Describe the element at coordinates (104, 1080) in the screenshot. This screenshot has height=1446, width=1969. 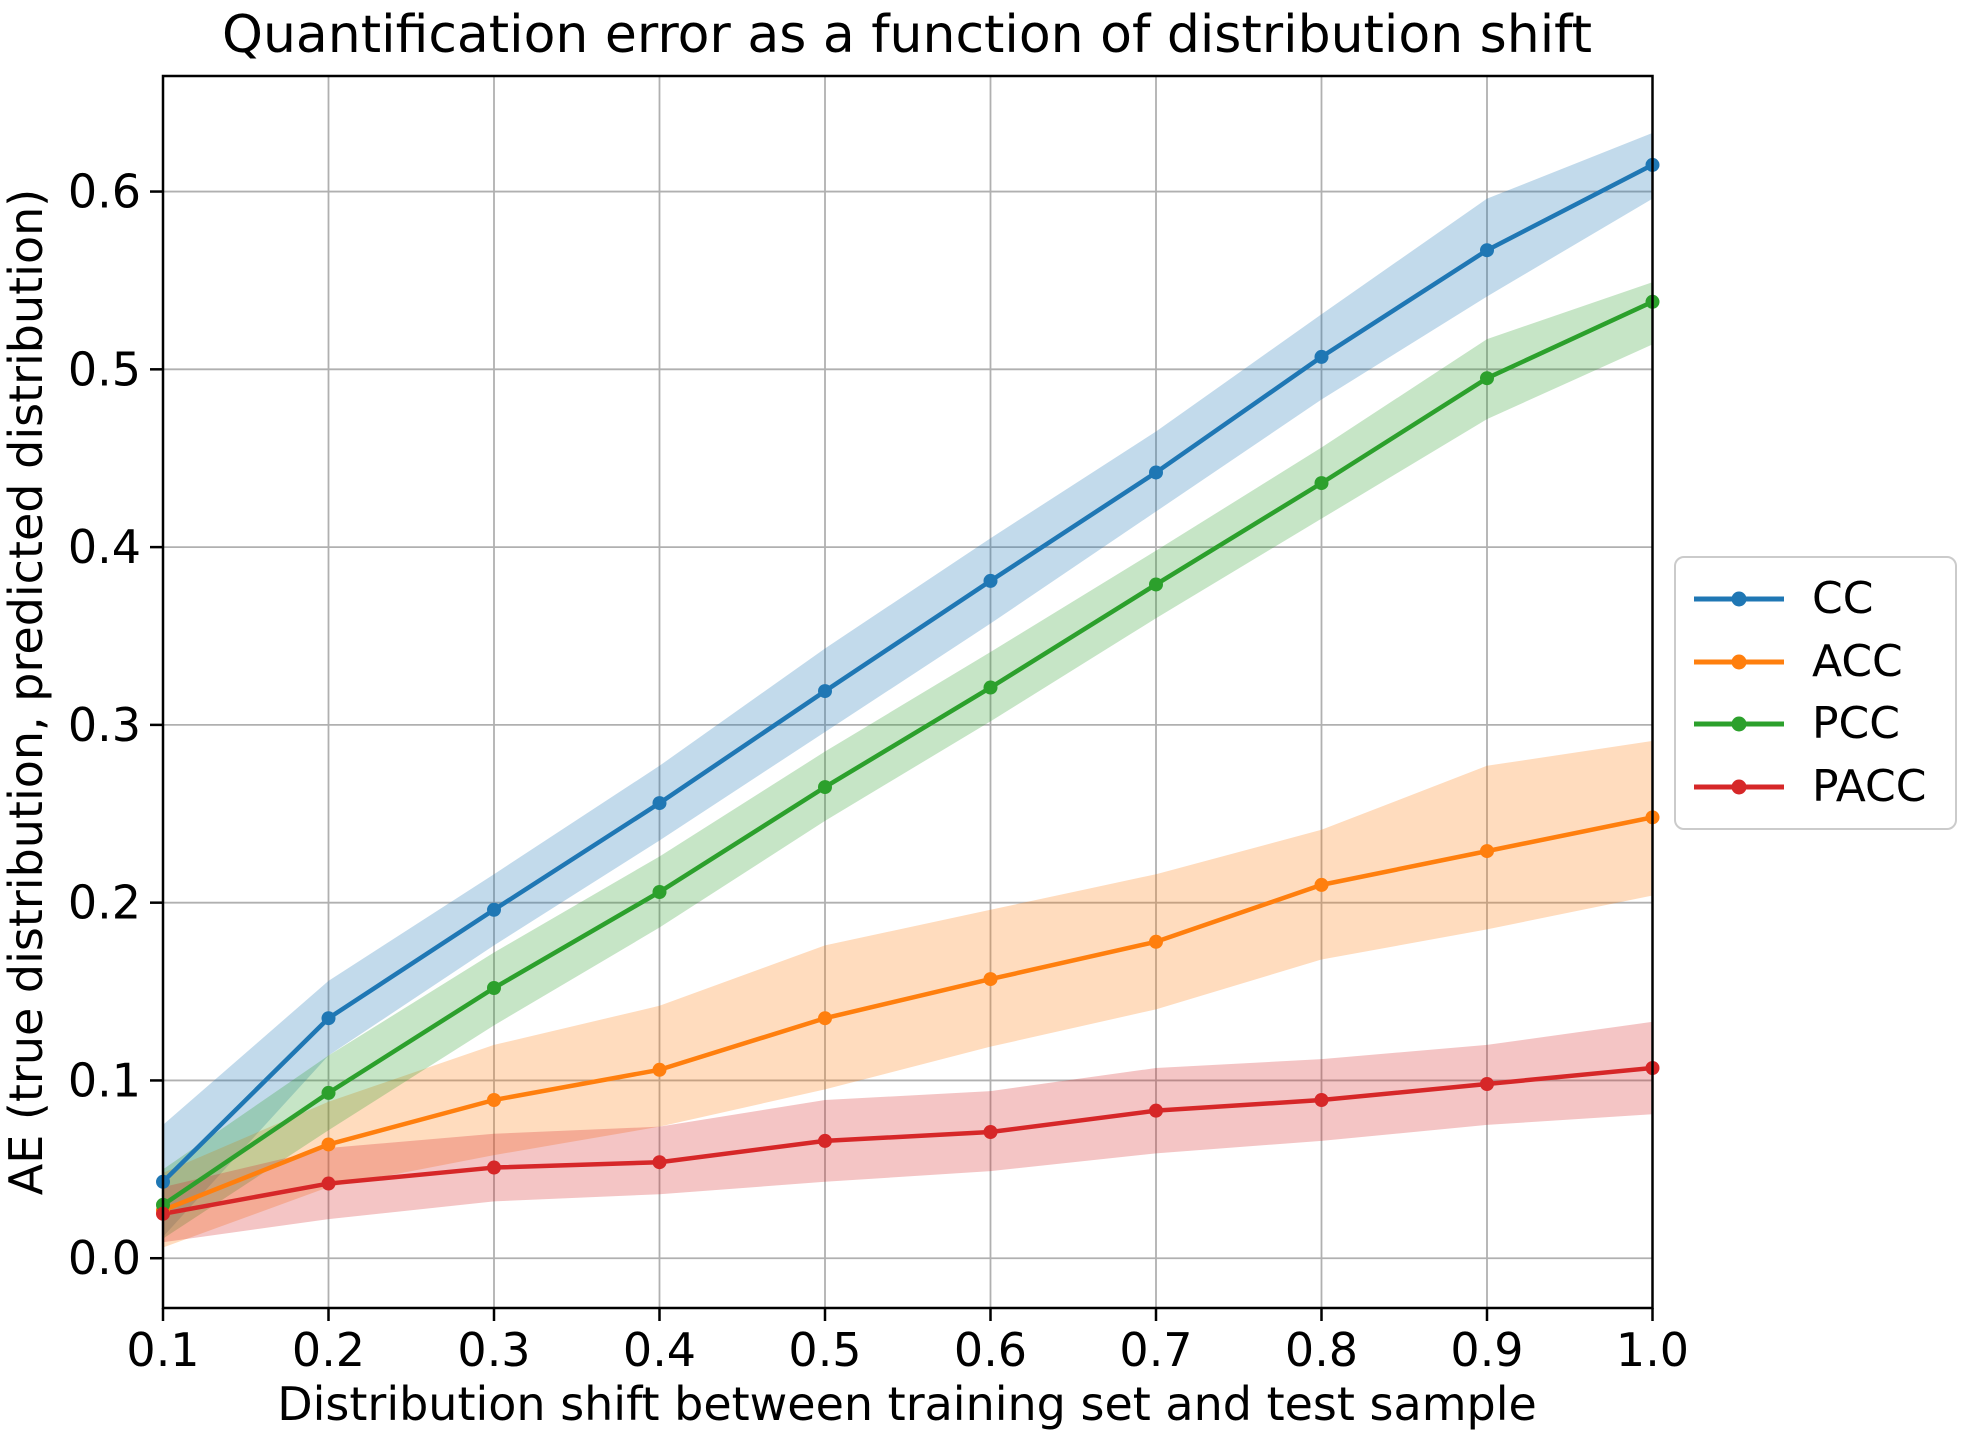
I see `y-tick-label: 0.1` at that location.